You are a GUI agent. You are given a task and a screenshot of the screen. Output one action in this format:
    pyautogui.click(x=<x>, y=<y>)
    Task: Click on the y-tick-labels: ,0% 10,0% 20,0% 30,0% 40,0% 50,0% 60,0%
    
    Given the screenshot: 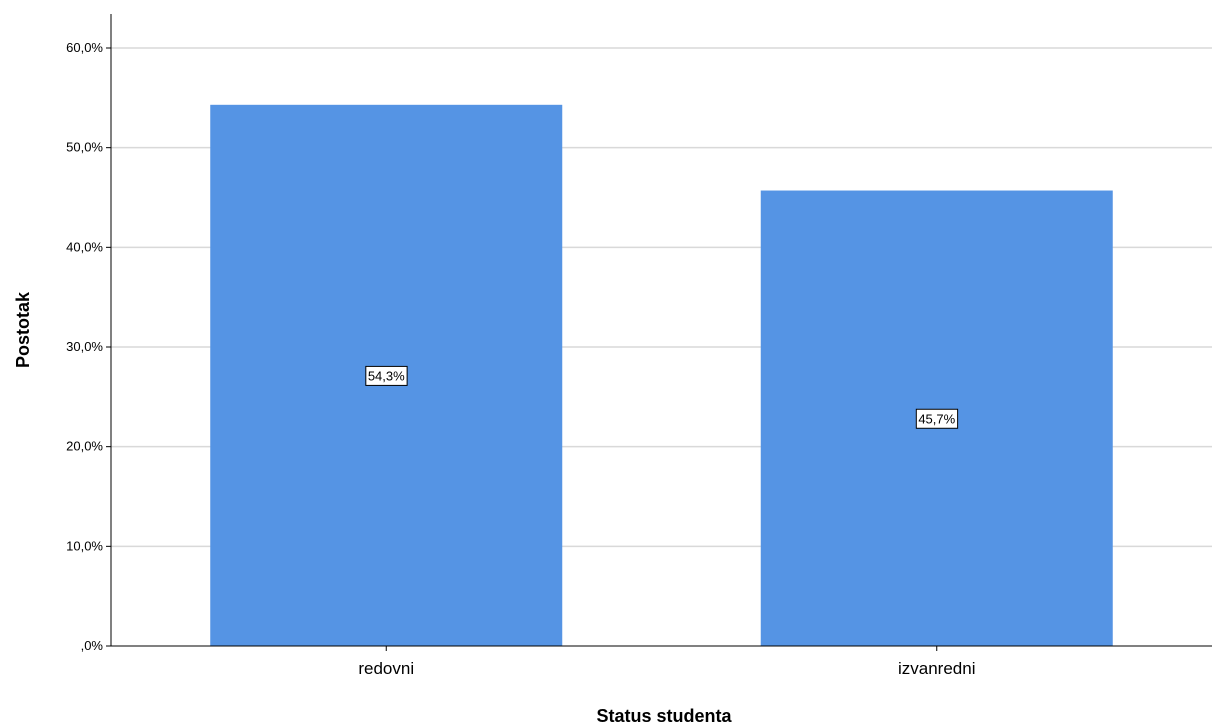 What is the action you would take?
    pyautogui.click(x=88, y=346)
    